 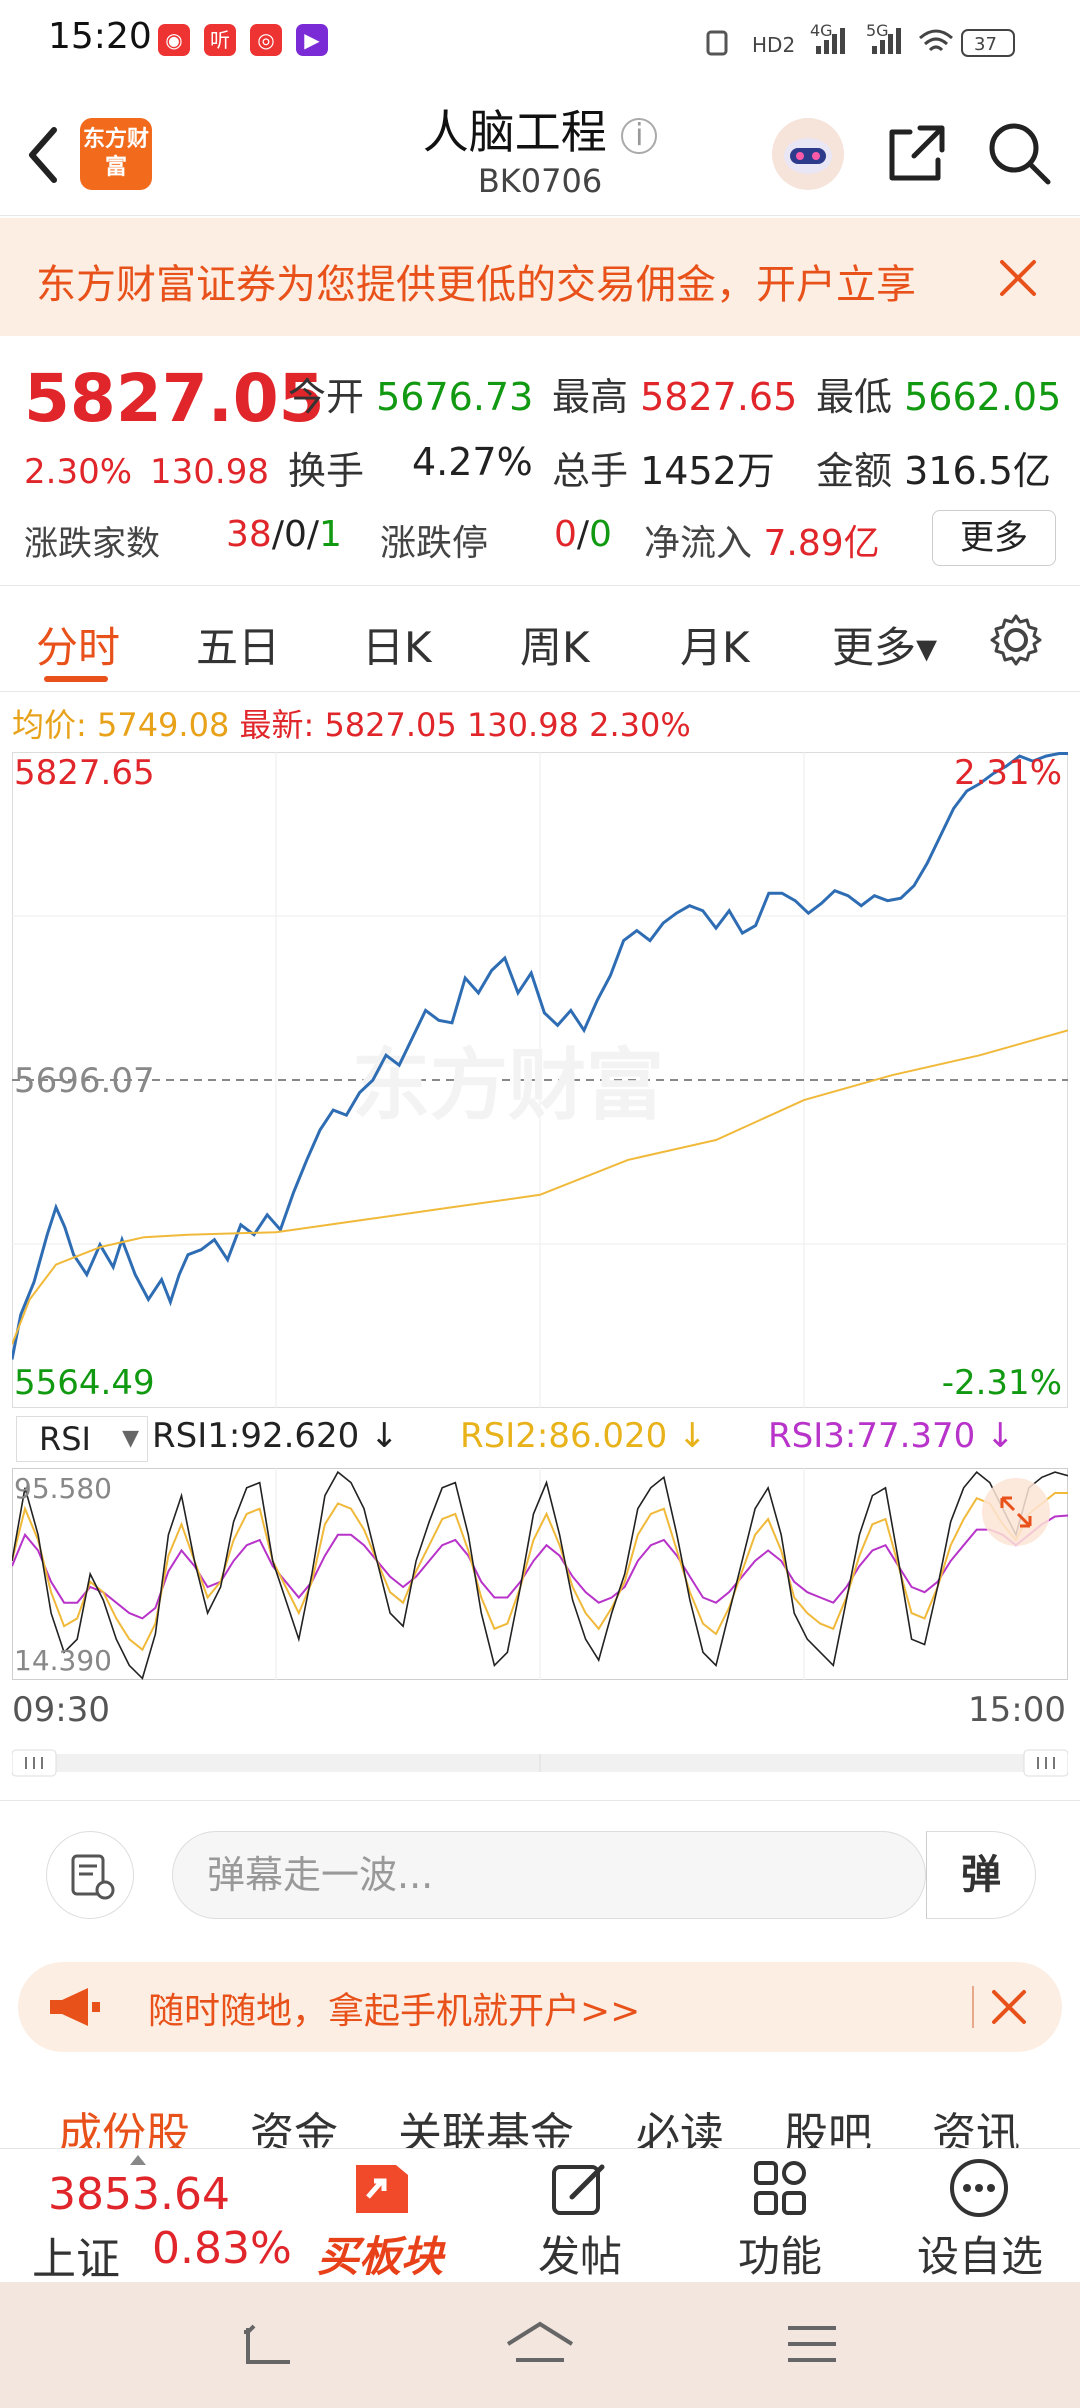 What do you see at coordinates (639, 135) in the screenshot?
I see `info-icon: i` at bounding box center [639, 135].